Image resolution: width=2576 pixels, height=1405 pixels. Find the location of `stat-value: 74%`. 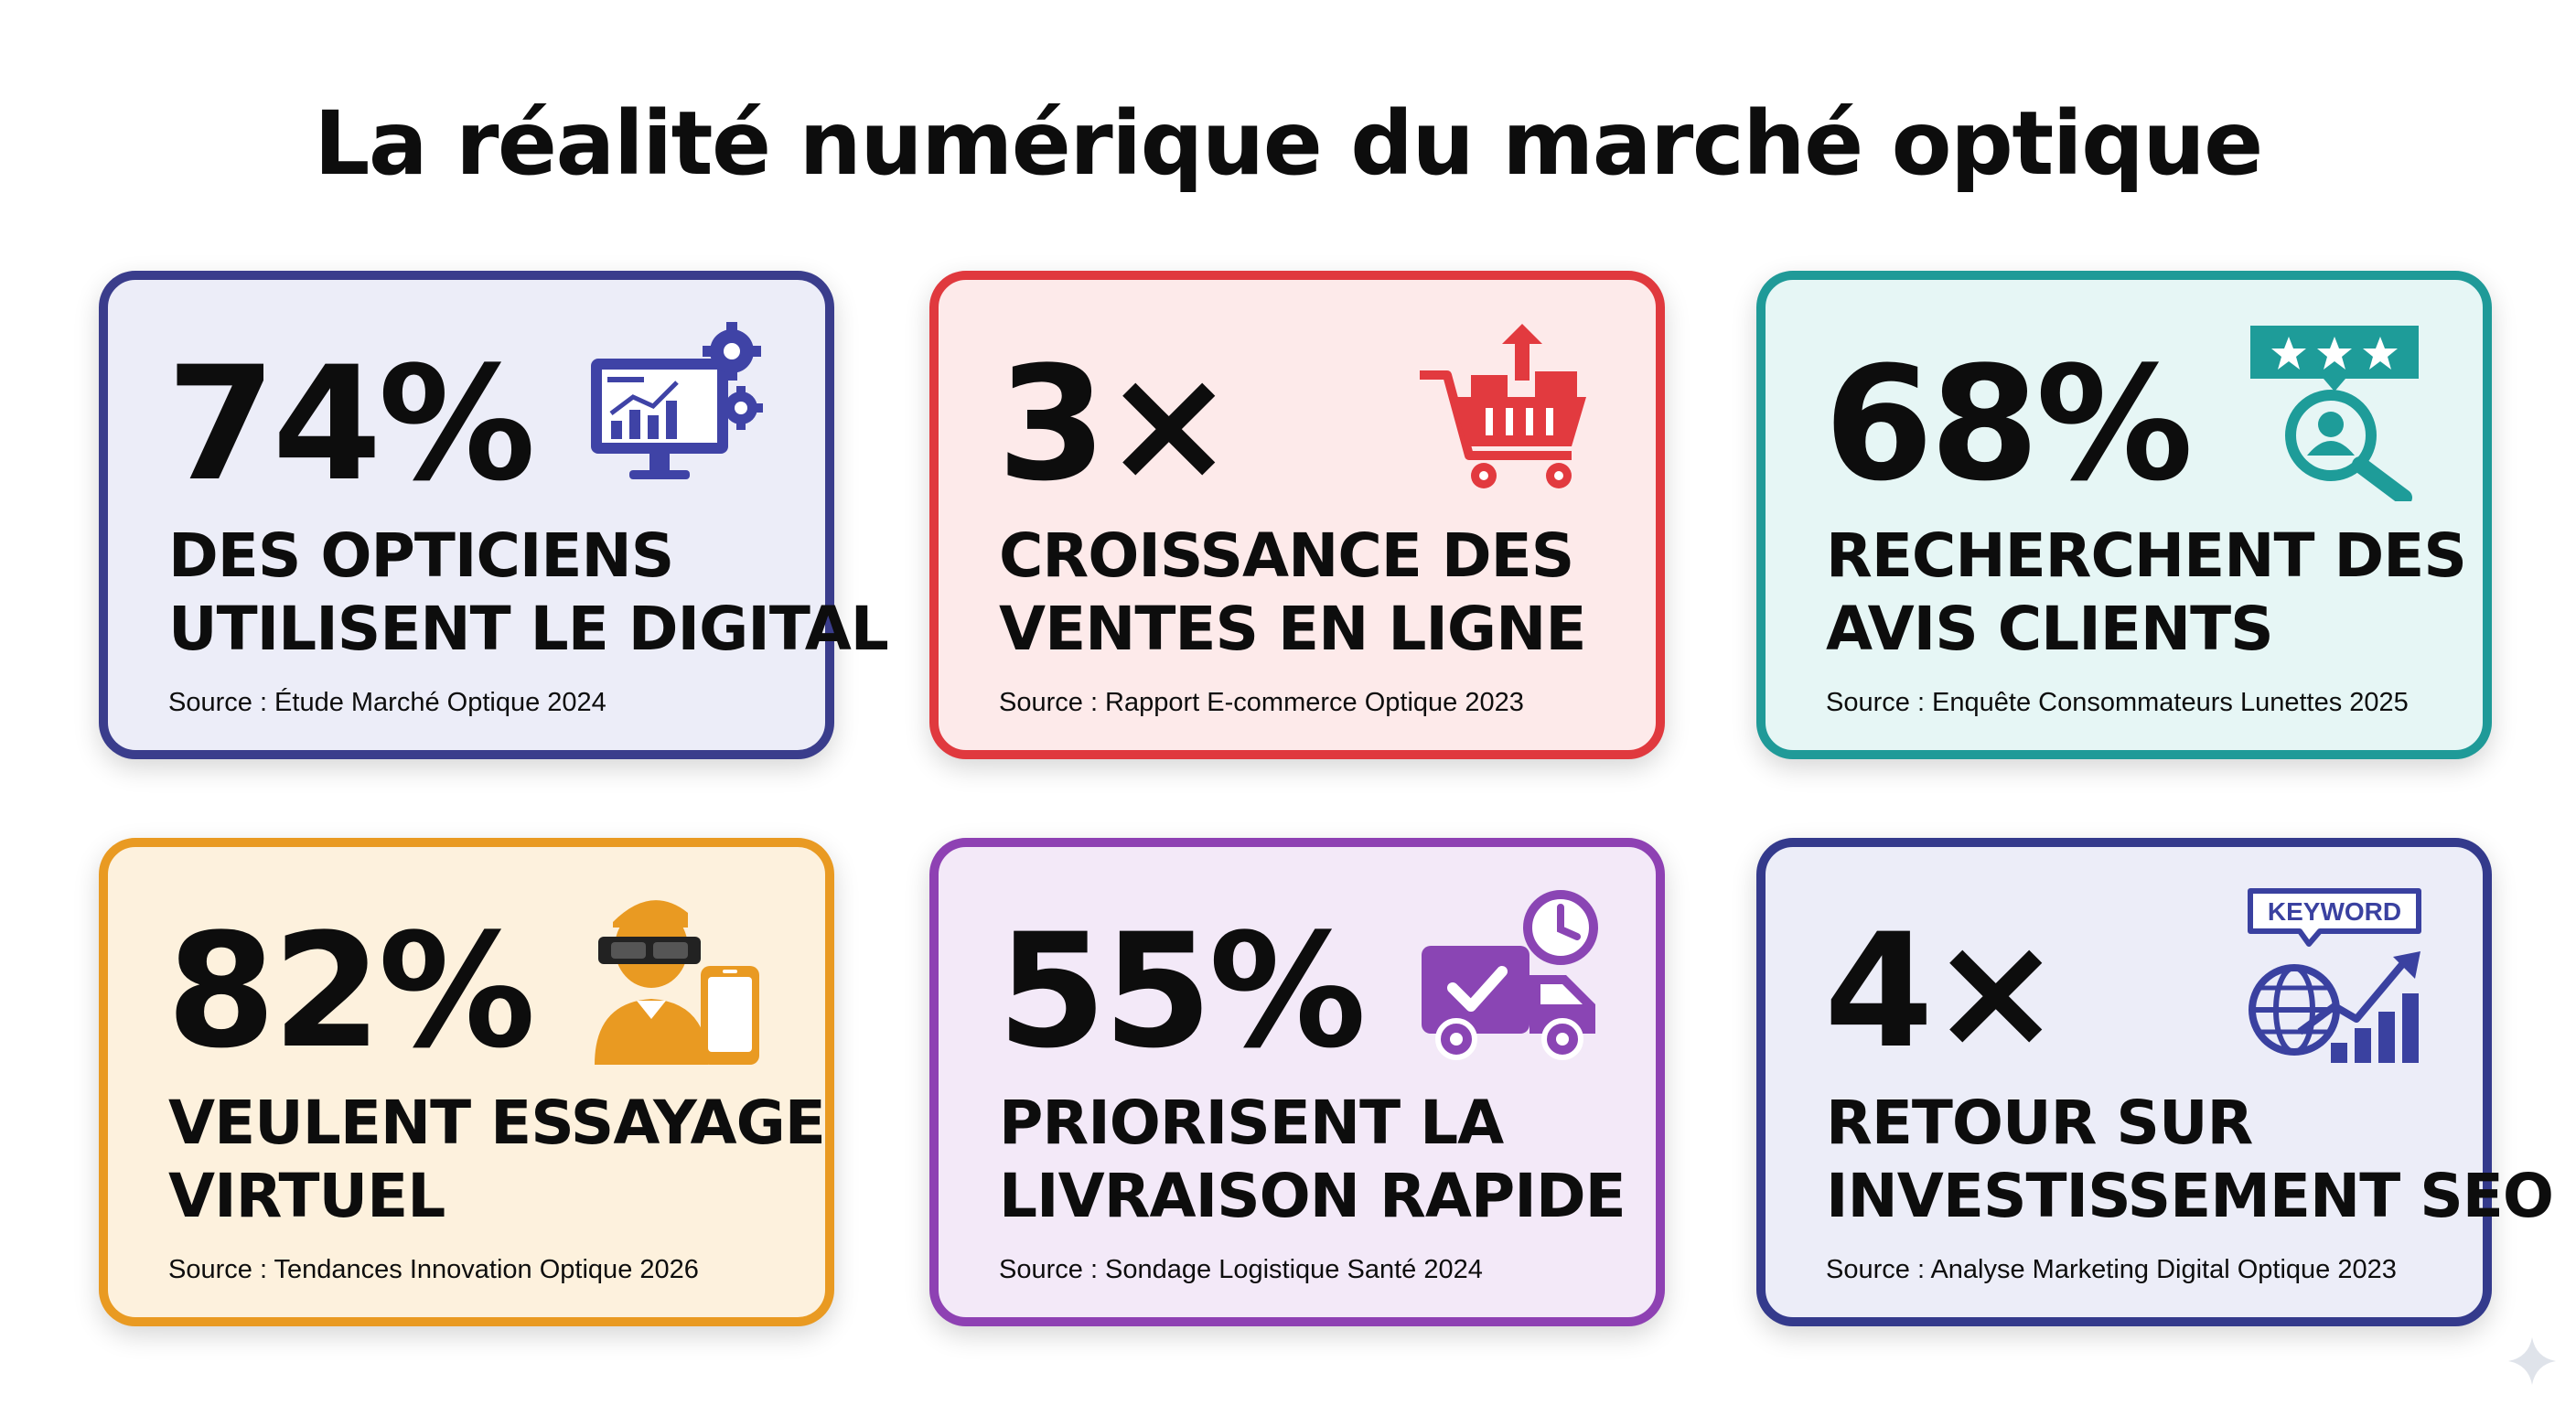

stat-value: 74% is located at coordinates (351, 424).